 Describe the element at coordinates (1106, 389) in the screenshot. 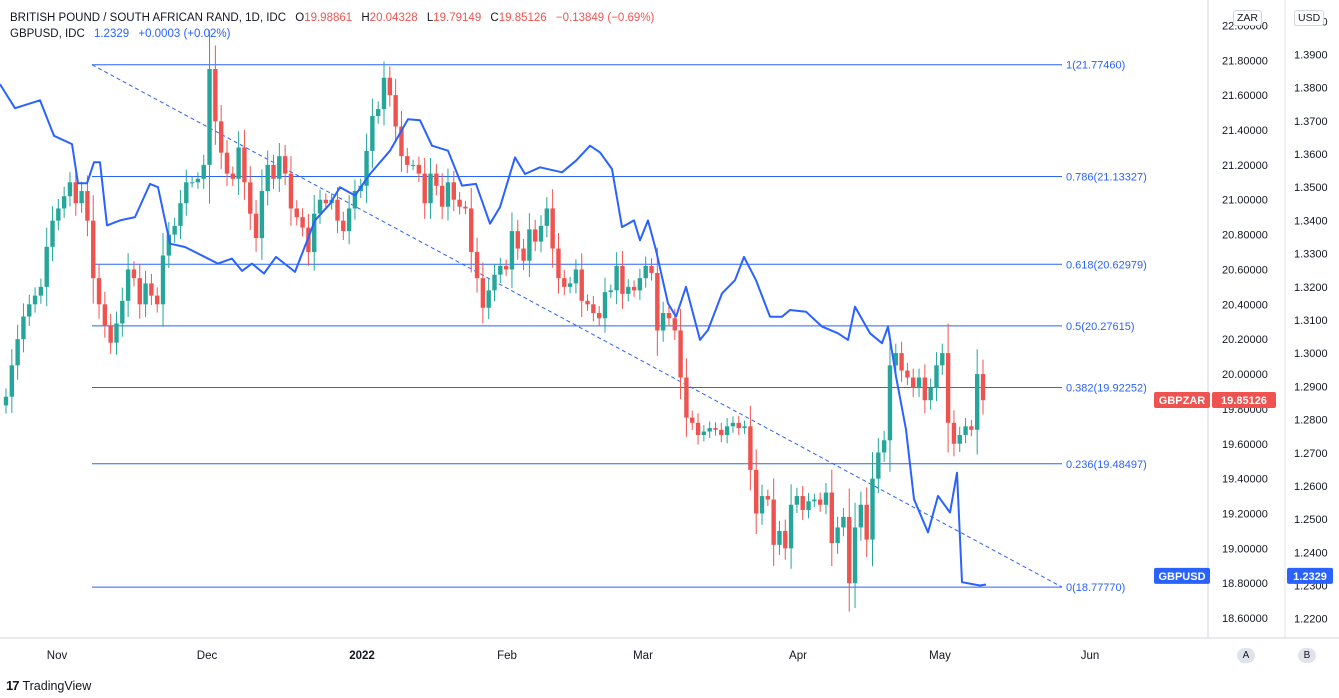

I see `fib-label-4: 0.382(19.92252)` at that location.